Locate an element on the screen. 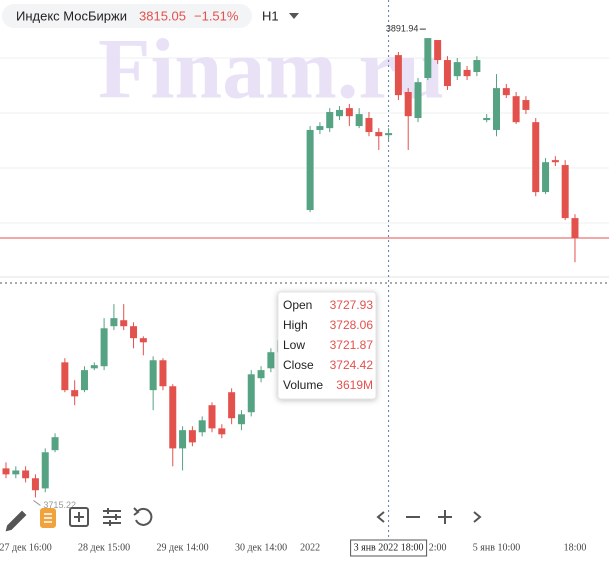  tooltip-value: 3721.87 is located at coordinates (352, 345).